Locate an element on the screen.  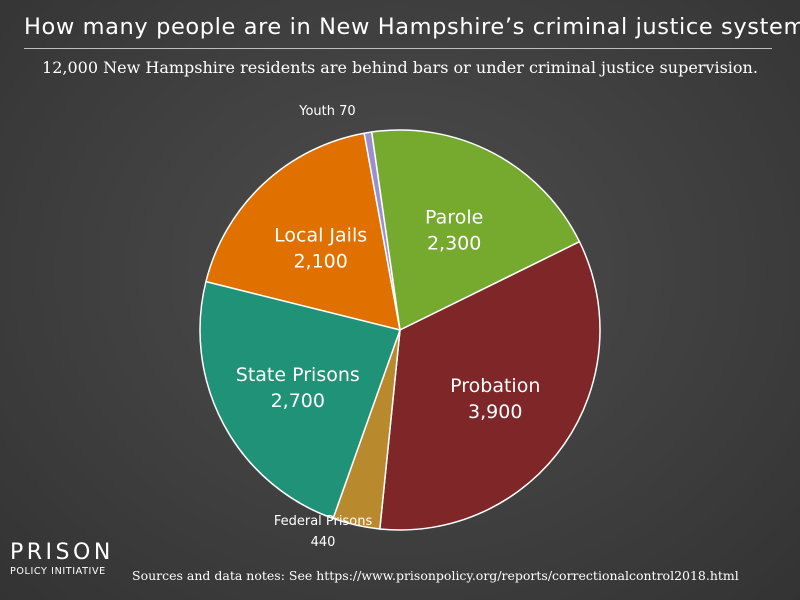
pie-slice-parole is located at coordinates (475, 230).